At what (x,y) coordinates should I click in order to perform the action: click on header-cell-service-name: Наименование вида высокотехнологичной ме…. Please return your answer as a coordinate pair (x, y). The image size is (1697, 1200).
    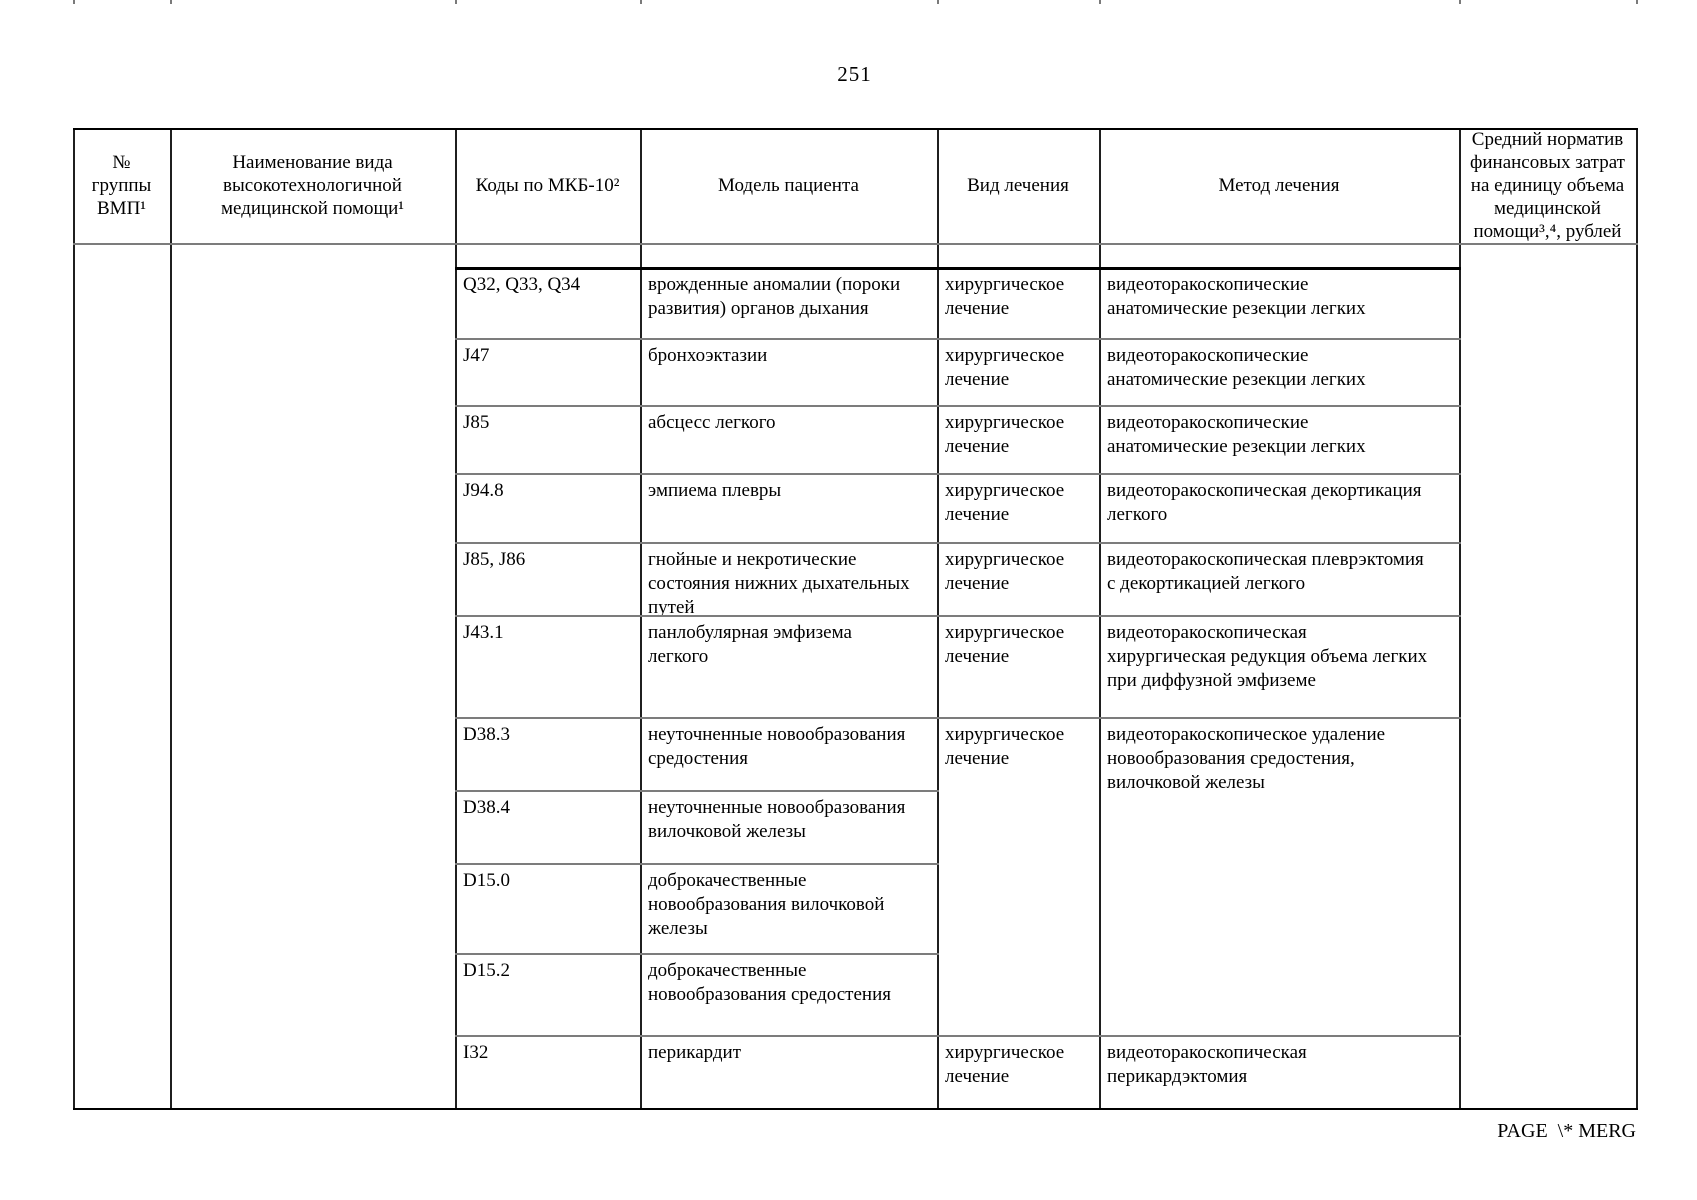
    Looking at the image, I should click on (312, 185).